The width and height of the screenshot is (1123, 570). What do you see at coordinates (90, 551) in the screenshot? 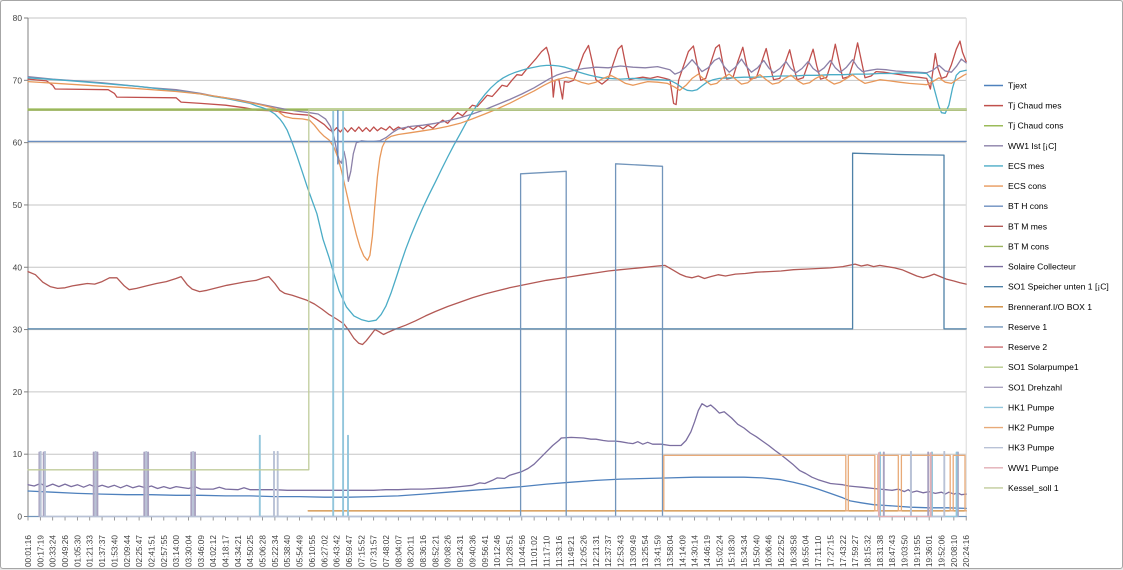
I see `x-axis-label: 01:21:33` at bounding box center [90, 551].